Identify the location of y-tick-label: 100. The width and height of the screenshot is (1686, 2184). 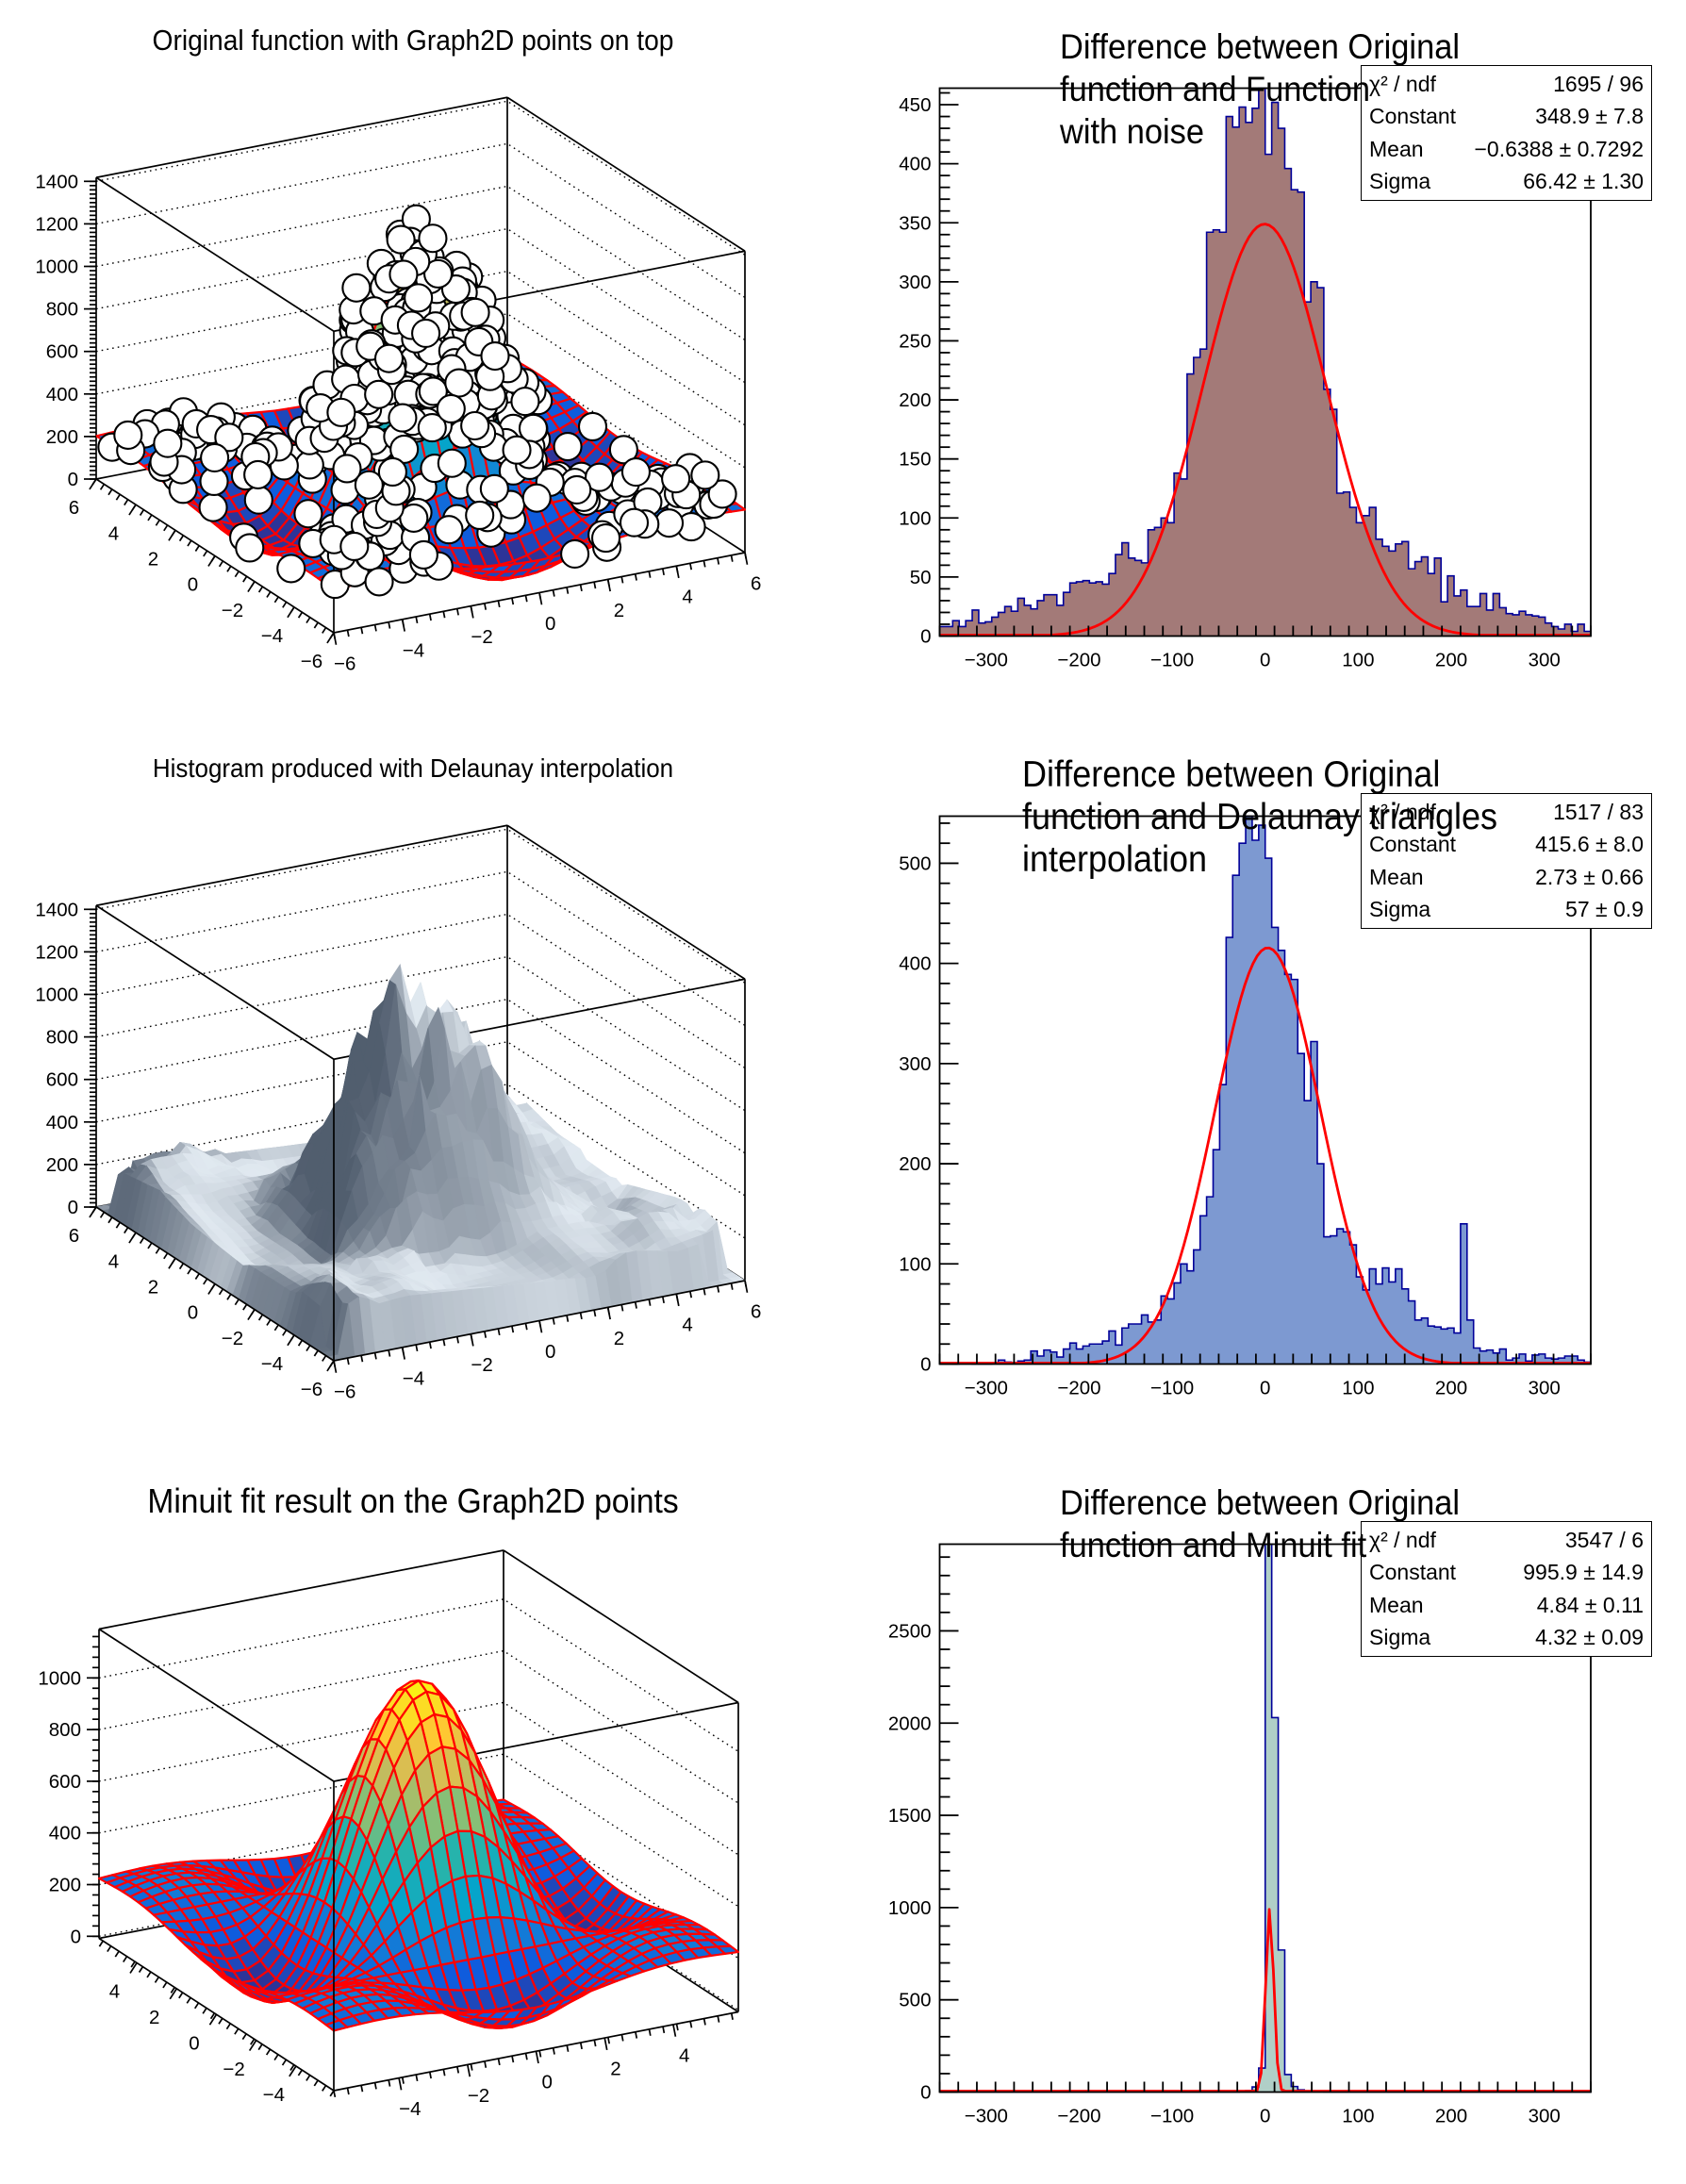
(915, 518).